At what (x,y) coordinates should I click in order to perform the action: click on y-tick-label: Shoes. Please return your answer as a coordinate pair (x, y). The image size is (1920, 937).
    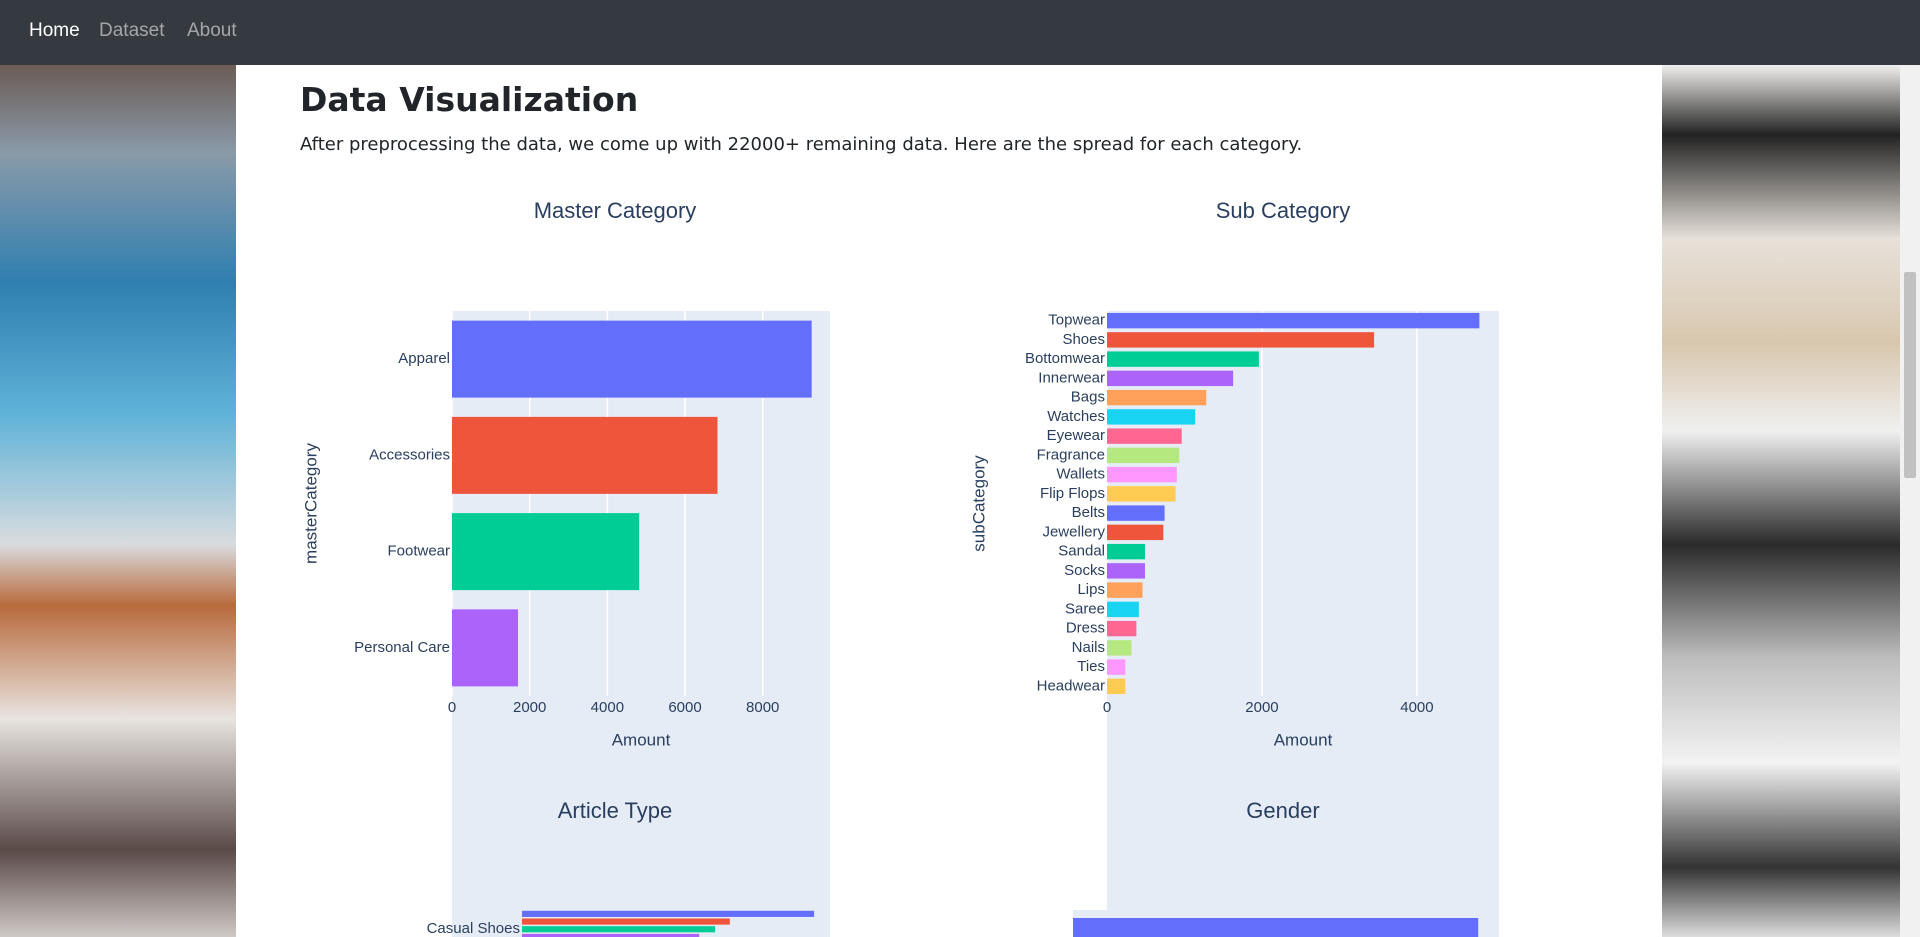
    Looking at the image, I should click on (1083, 339).